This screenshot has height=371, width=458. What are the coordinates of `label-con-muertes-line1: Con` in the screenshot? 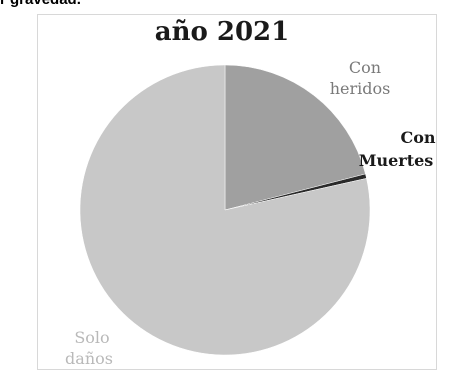 It's located at (417, 137).